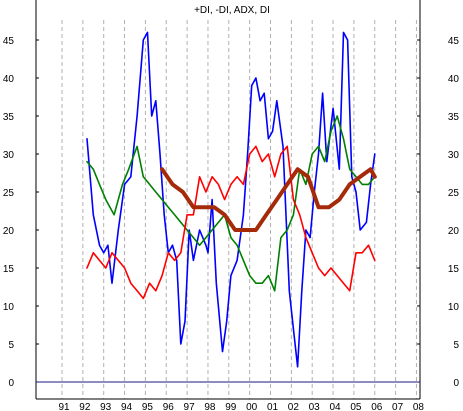 This screenshot has width=463, height=411. What do you see at coordinates (9, 79) in the screenshot?
I see `y-tick-label-left: 40` at bounding box center [9, 79].